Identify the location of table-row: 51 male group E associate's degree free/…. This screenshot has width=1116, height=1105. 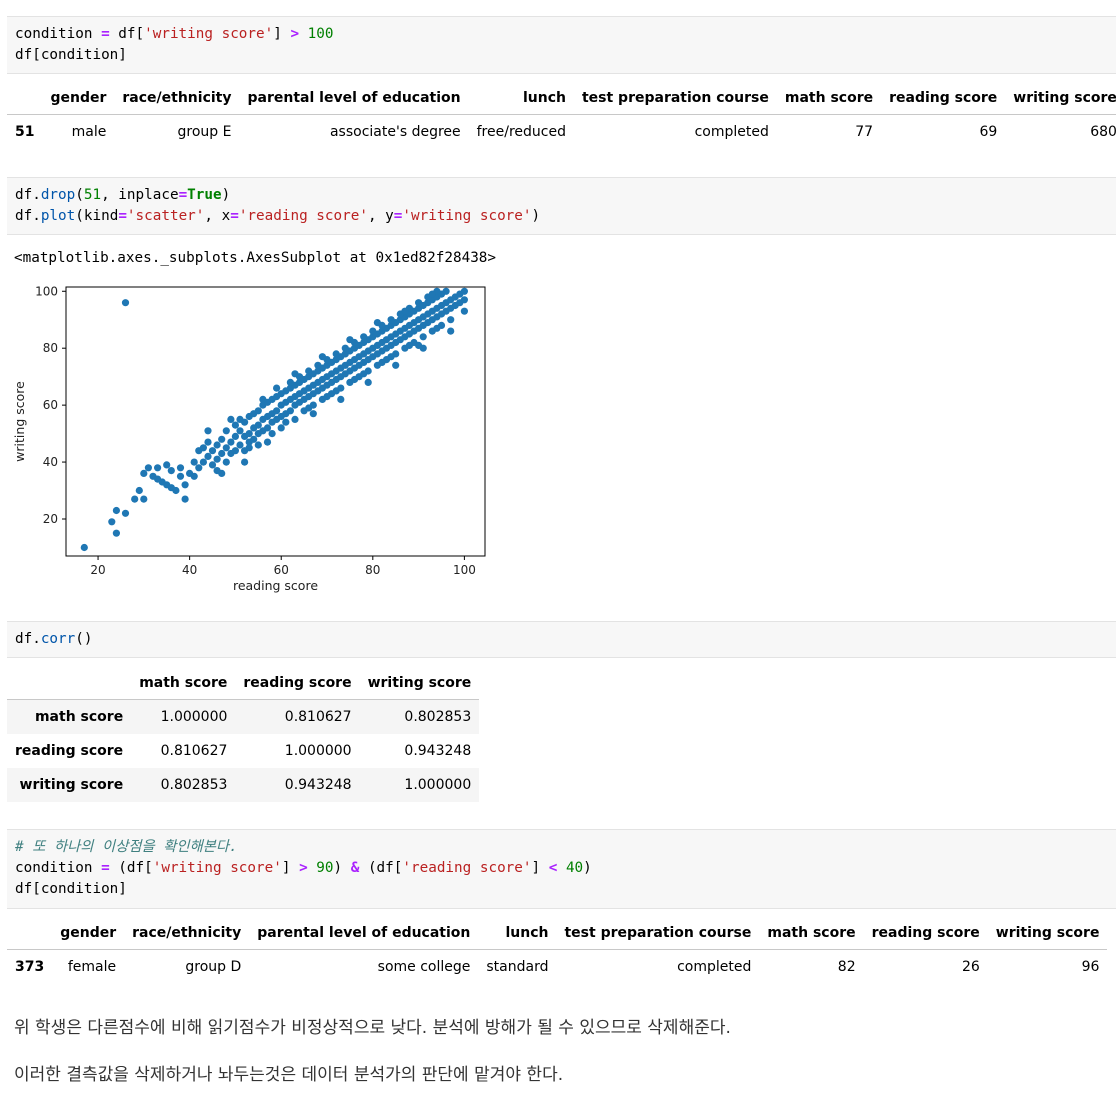
(561, 132).